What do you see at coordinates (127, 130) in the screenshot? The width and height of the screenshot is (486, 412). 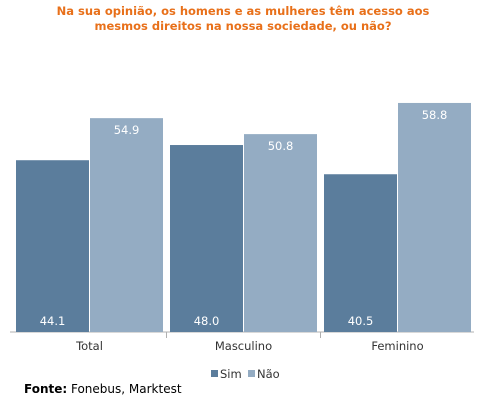 I see `data-label-não-total: 54.9` at bounding box center [127, 130].